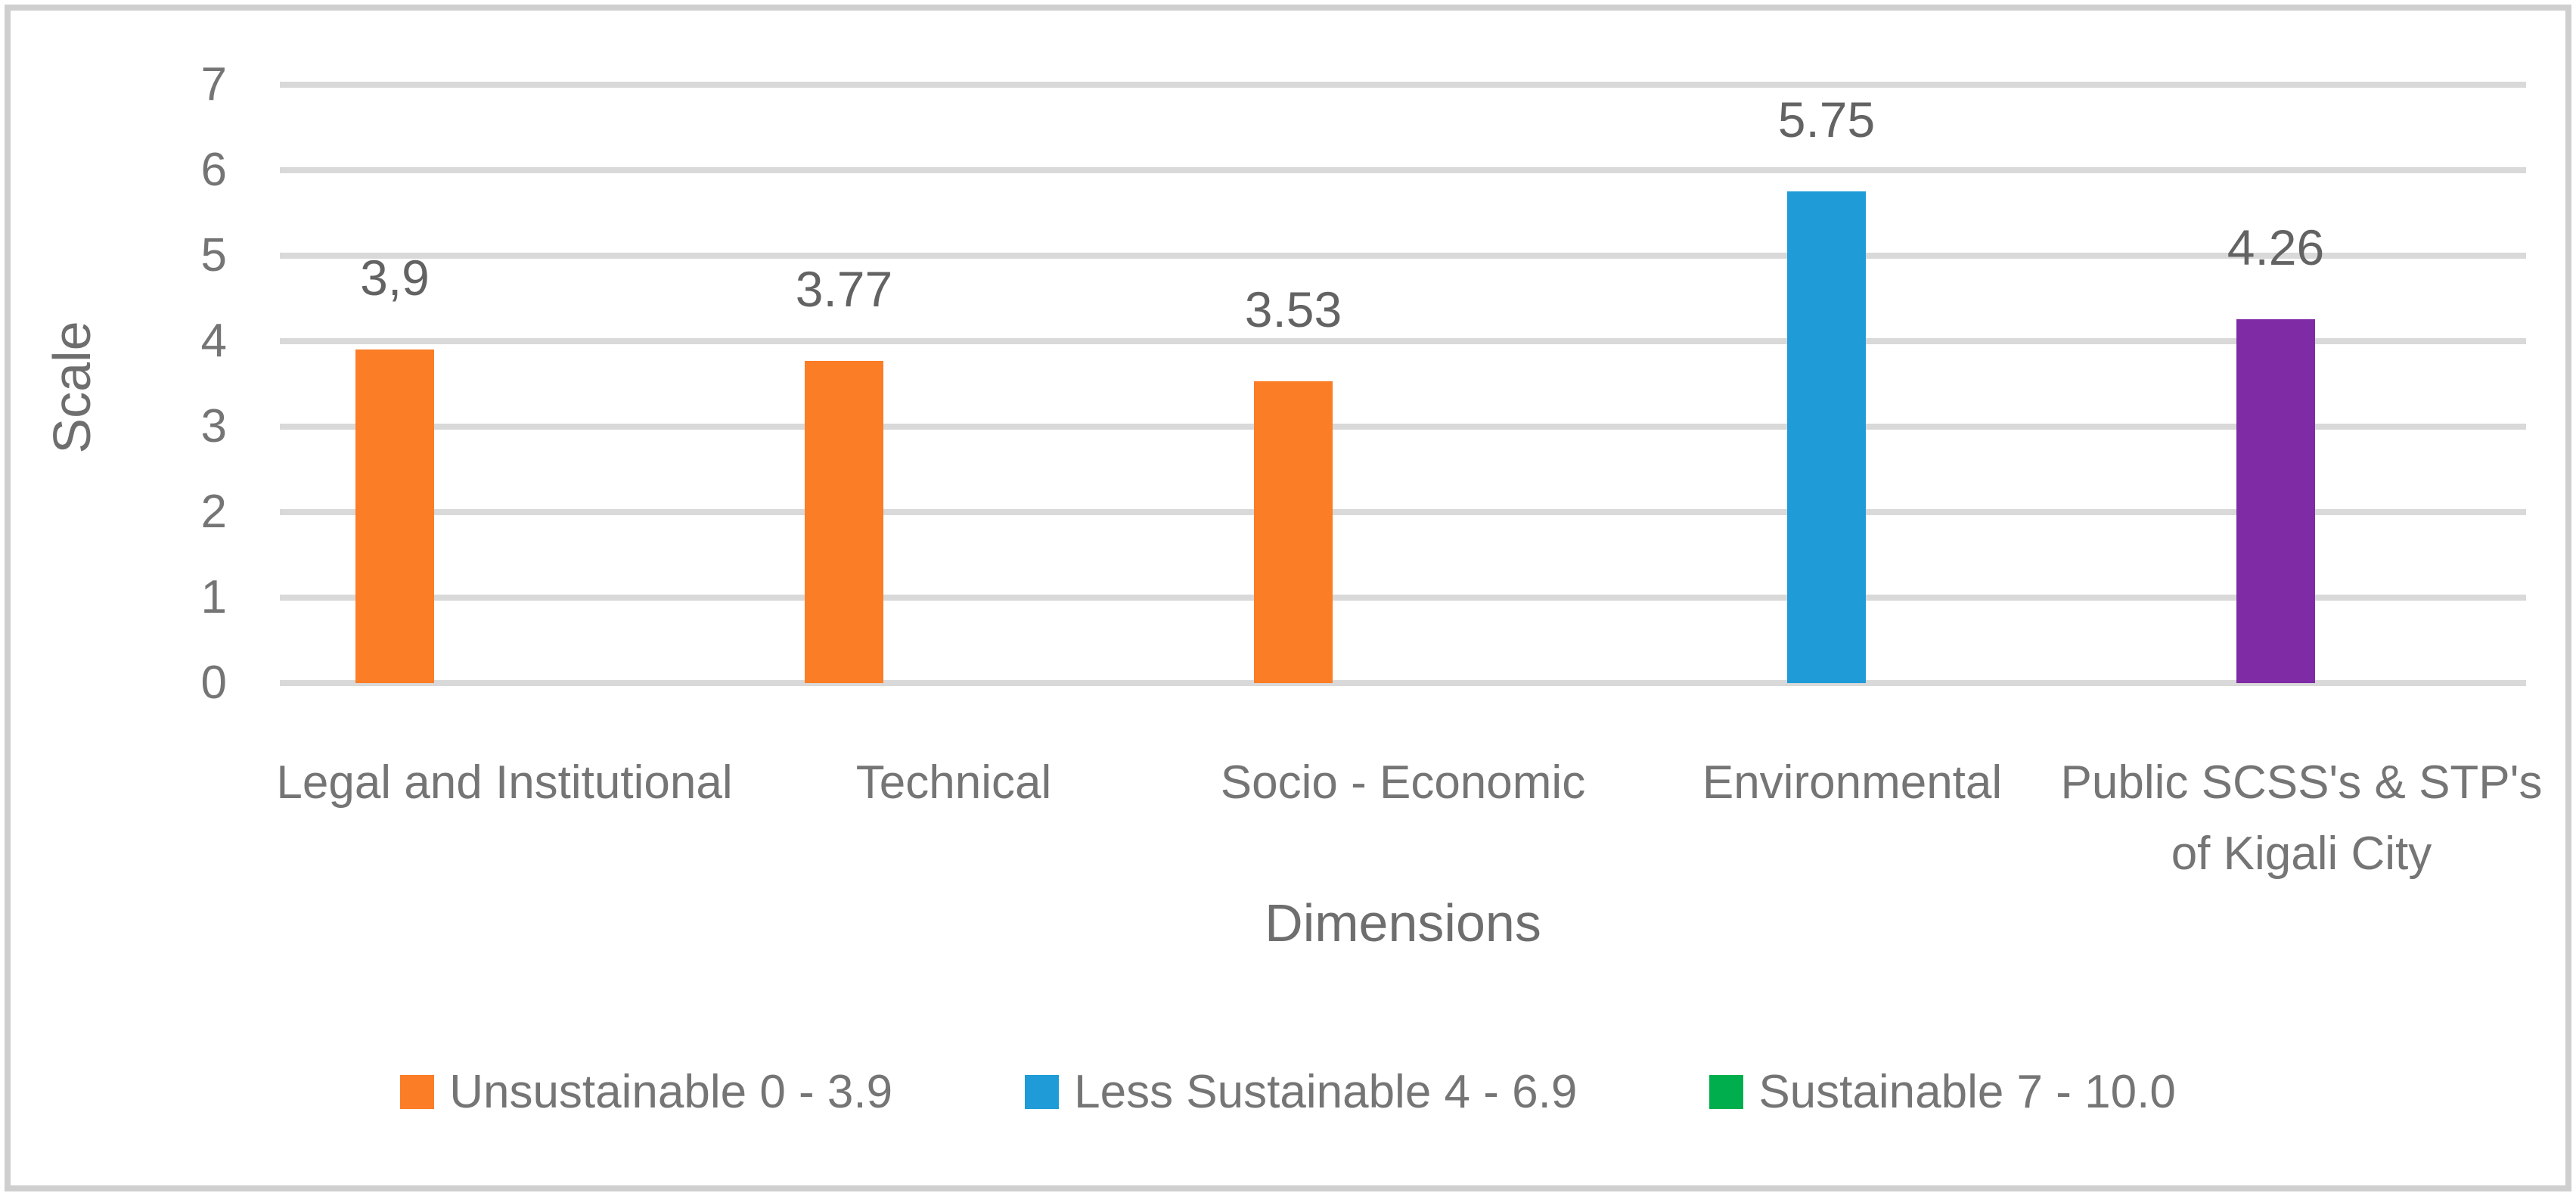  What do you see at coordinates (1326, 1092) in the screenshot?
I see `legend-label-2: Less Sustainable 4 - 6.9` at bounding box center [1326, 1092].